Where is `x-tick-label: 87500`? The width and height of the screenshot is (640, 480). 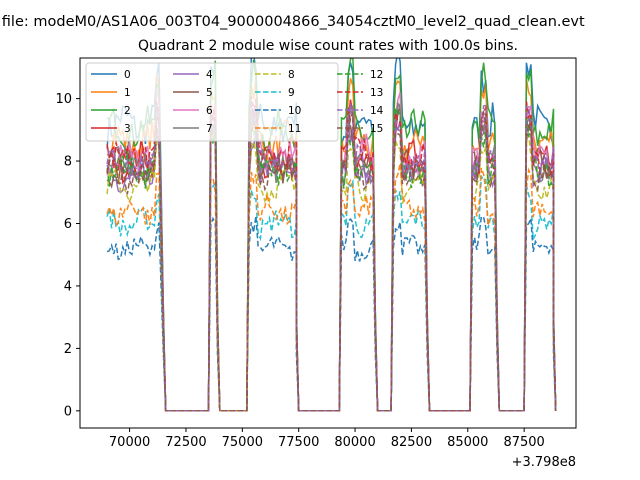 x-tick-label: 87500 is located at coordinates (523, 442).